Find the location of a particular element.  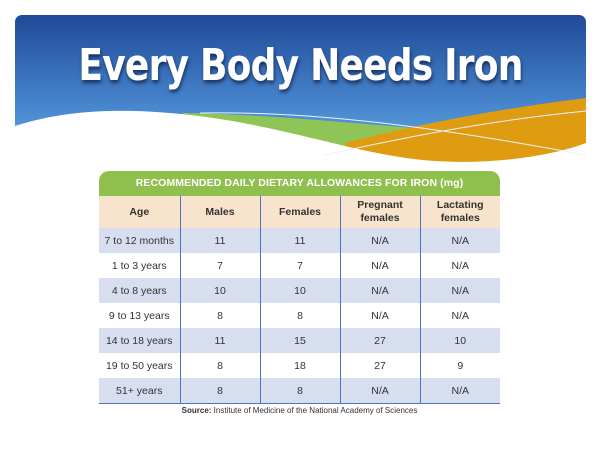

page-title: Every Body Needs Iron is located at coordinates (300, 65).